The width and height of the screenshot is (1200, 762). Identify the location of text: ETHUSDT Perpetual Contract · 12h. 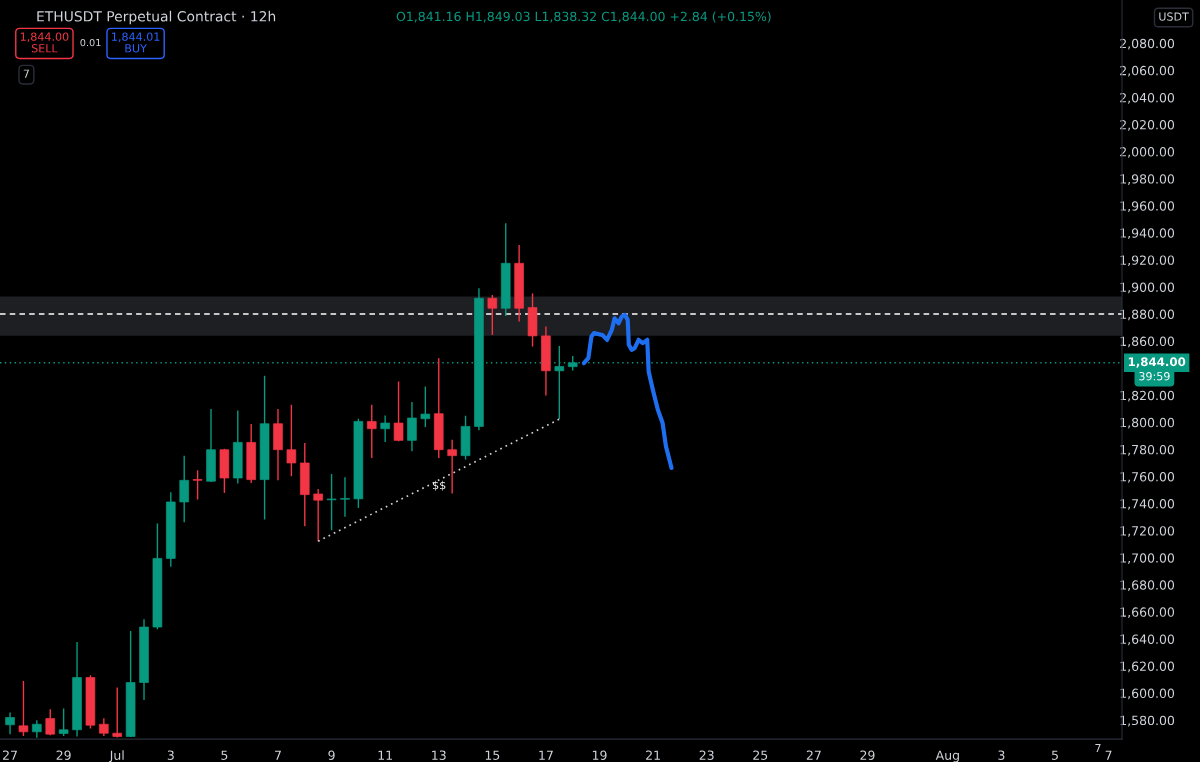
(156, 17).